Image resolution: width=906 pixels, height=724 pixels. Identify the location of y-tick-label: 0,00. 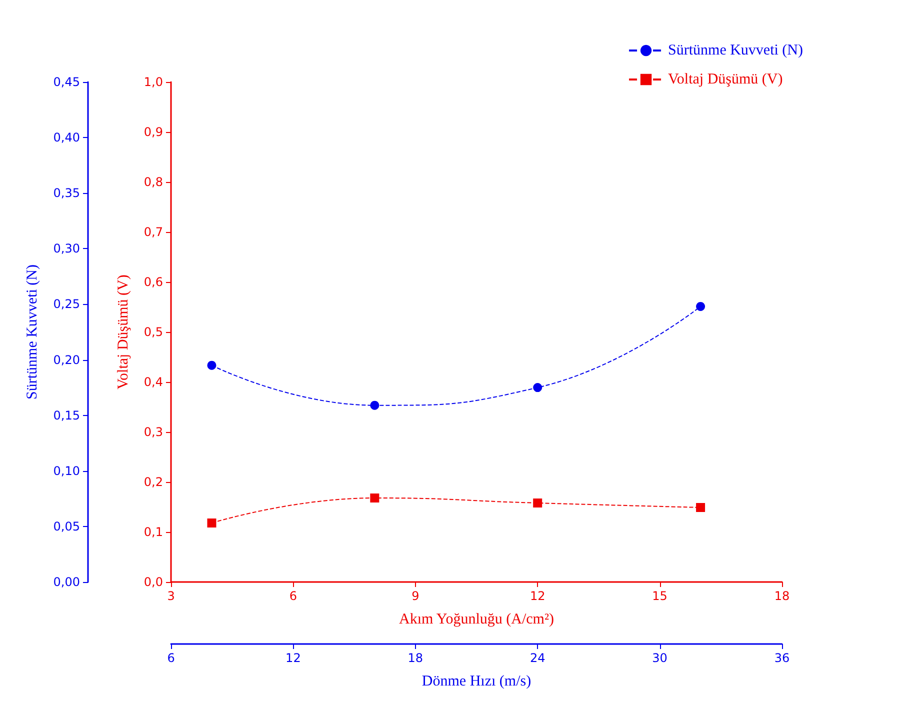
(66, 582).